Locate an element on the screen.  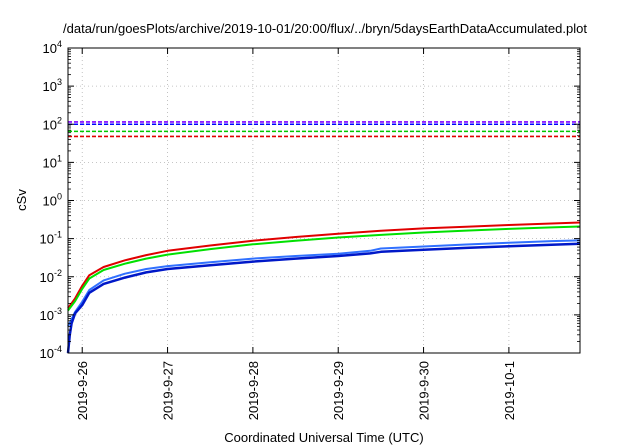
x-tick-label: 2019-10-1 is located at coordinates (509, 390).